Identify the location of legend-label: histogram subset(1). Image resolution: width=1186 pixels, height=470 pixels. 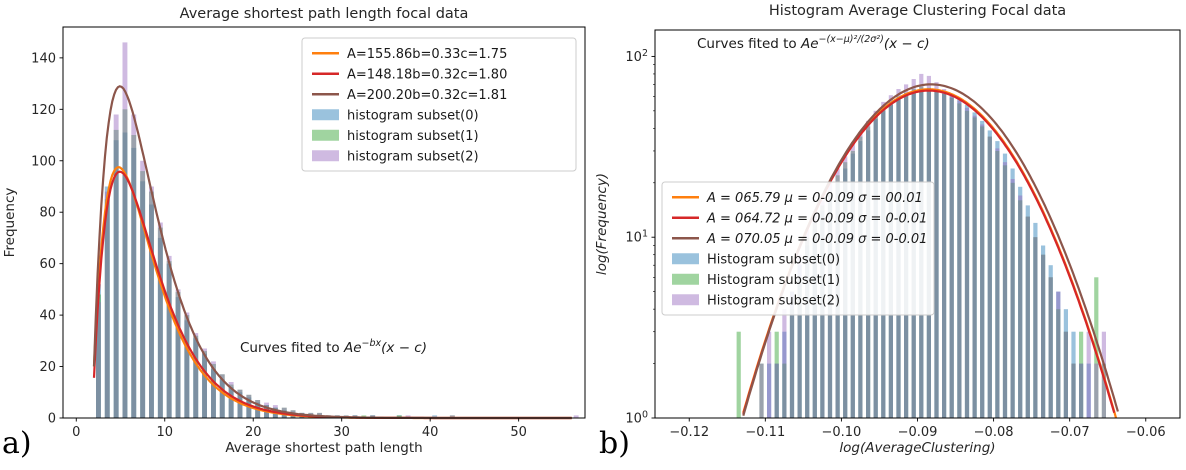
(413, 136).